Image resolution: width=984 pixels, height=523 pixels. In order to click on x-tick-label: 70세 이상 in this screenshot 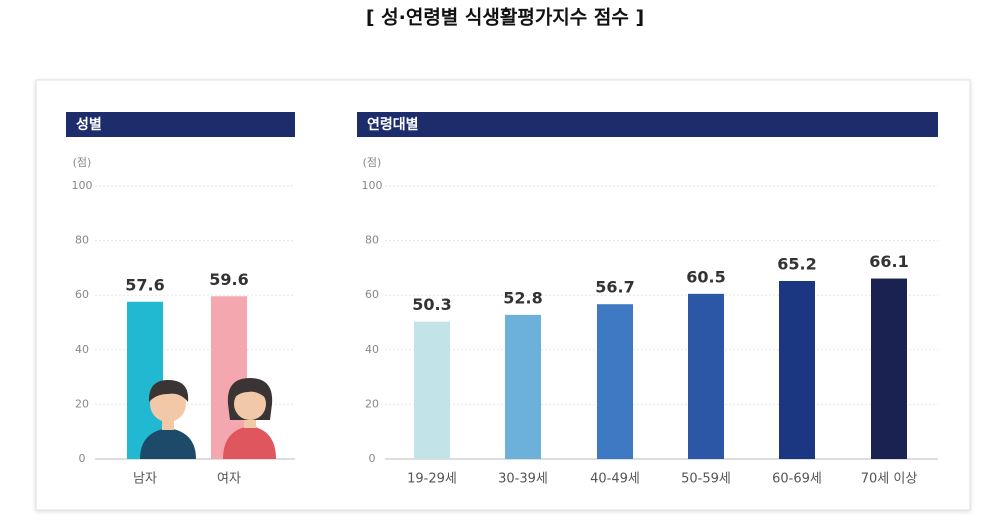, I will do `click(889, 479)`.